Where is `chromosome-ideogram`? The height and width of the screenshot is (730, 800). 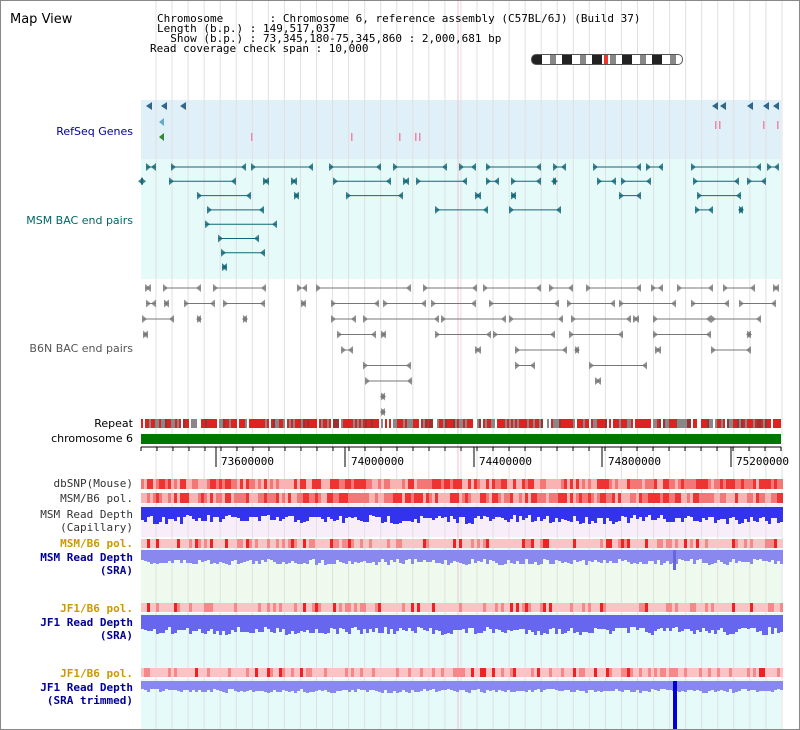 chromosome-ideogram is located at coordinates (607, 59).